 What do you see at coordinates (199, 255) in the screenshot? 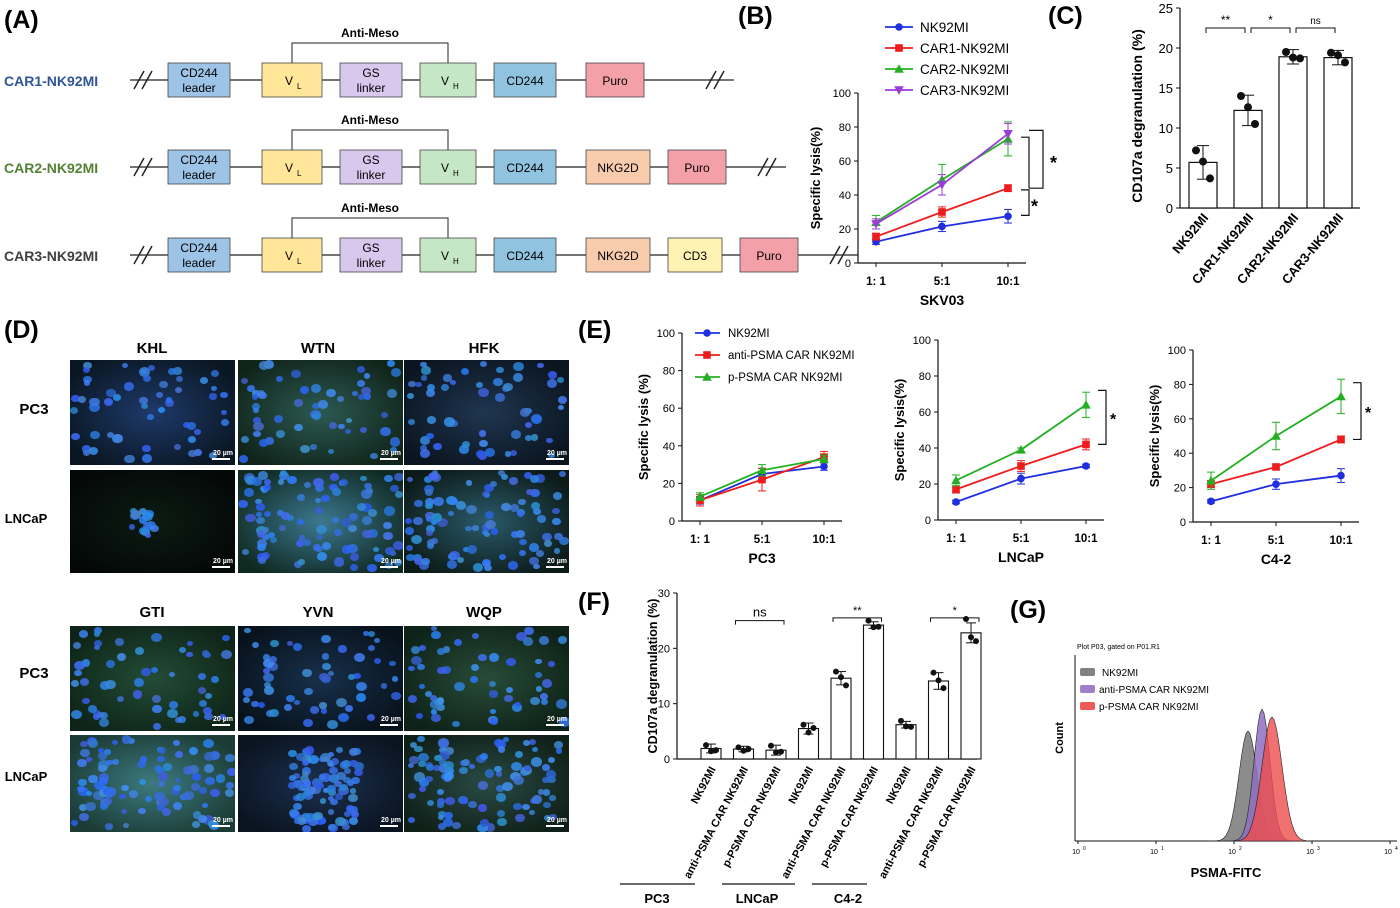
I see `segment-cd244leader` at bounding box center [199, 255].